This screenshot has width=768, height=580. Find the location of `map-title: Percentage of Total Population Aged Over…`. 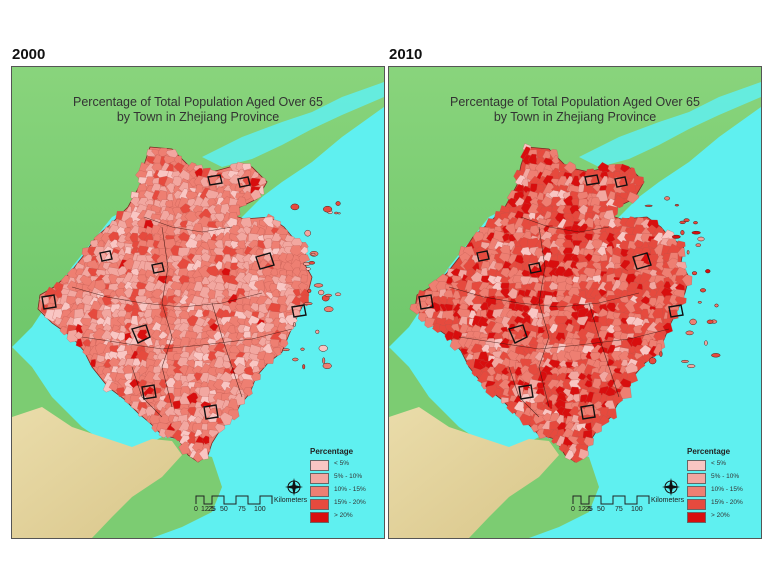

map-title: Percentage of Total Population Aged Over… is located at coordinates (575, 110).